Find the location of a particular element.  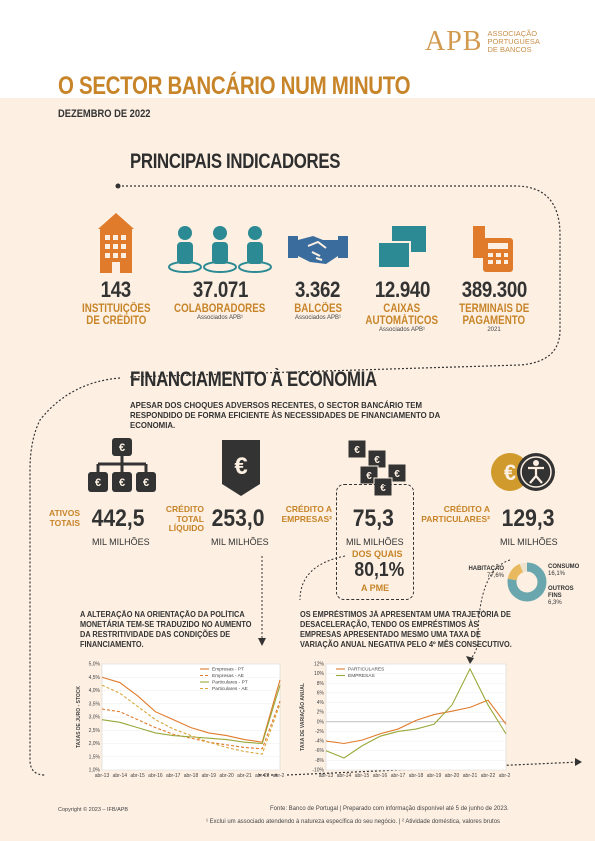

legend-label: Particulares - AE is located at coordinates (230, 689).